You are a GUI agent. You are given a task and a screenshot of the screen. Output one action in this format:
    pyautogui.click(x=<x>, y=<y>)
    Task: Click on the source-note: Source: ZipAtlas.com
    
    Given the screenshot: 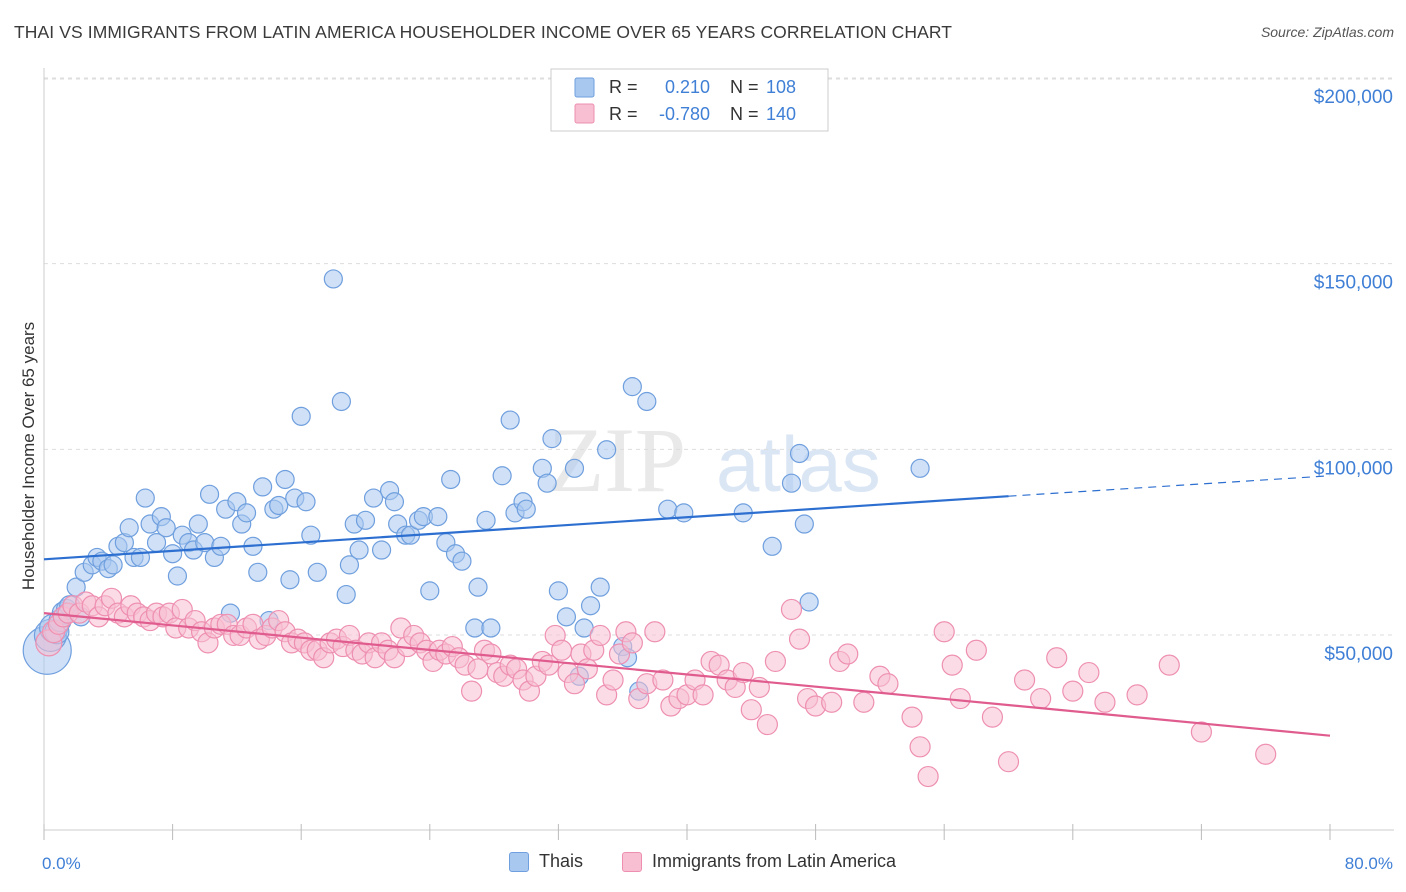 What is the action you would take?
    pyautogui.click(x=1327, y=32)
    